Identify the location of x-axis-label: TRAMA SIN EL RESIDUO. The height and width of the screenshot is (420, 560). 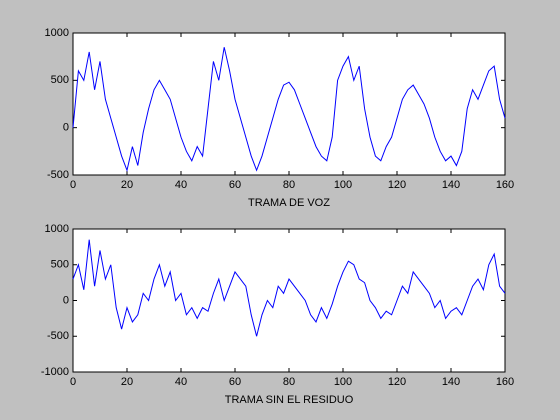
(289, 400).